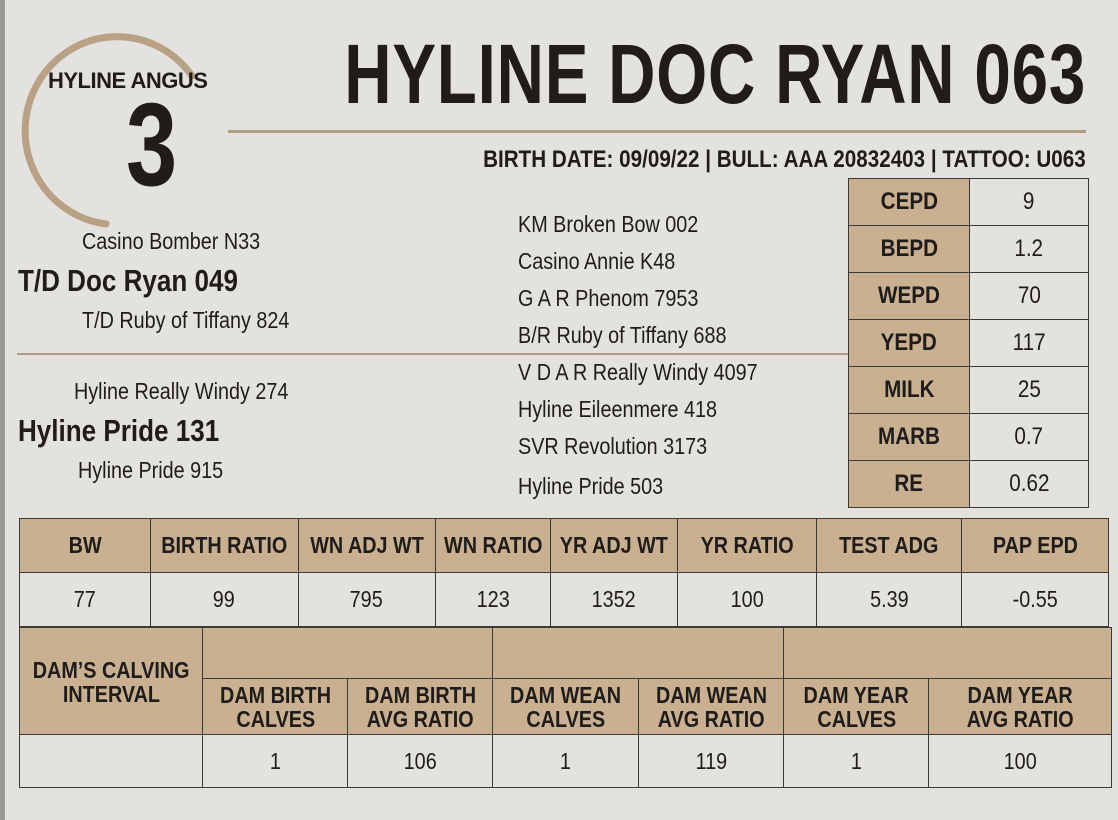  I want to click on value-cell: 99, so click(224, 599).